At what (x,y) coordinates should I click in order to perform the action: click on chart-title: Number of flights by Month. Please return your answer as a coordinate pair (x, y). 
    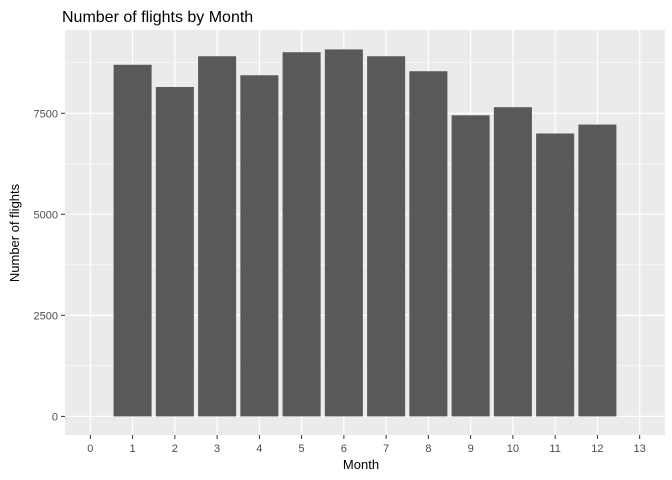
    Looking at the image, I should click on (157, 17).